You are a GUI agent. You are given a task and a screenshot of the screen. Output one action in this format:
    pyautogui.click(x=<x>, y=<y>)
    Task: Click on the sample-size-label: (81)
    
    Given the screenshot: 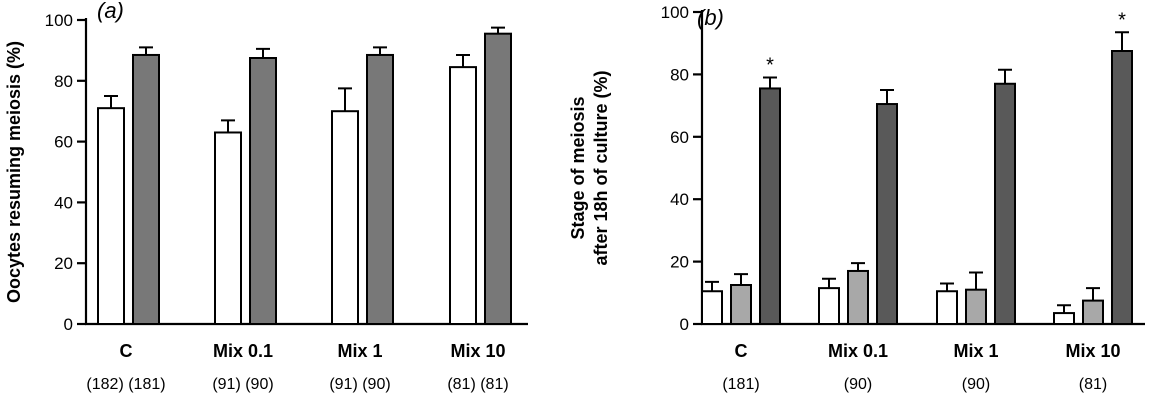 What is the action you would take?
    pyautogui.click(x=1093, y=384)
    